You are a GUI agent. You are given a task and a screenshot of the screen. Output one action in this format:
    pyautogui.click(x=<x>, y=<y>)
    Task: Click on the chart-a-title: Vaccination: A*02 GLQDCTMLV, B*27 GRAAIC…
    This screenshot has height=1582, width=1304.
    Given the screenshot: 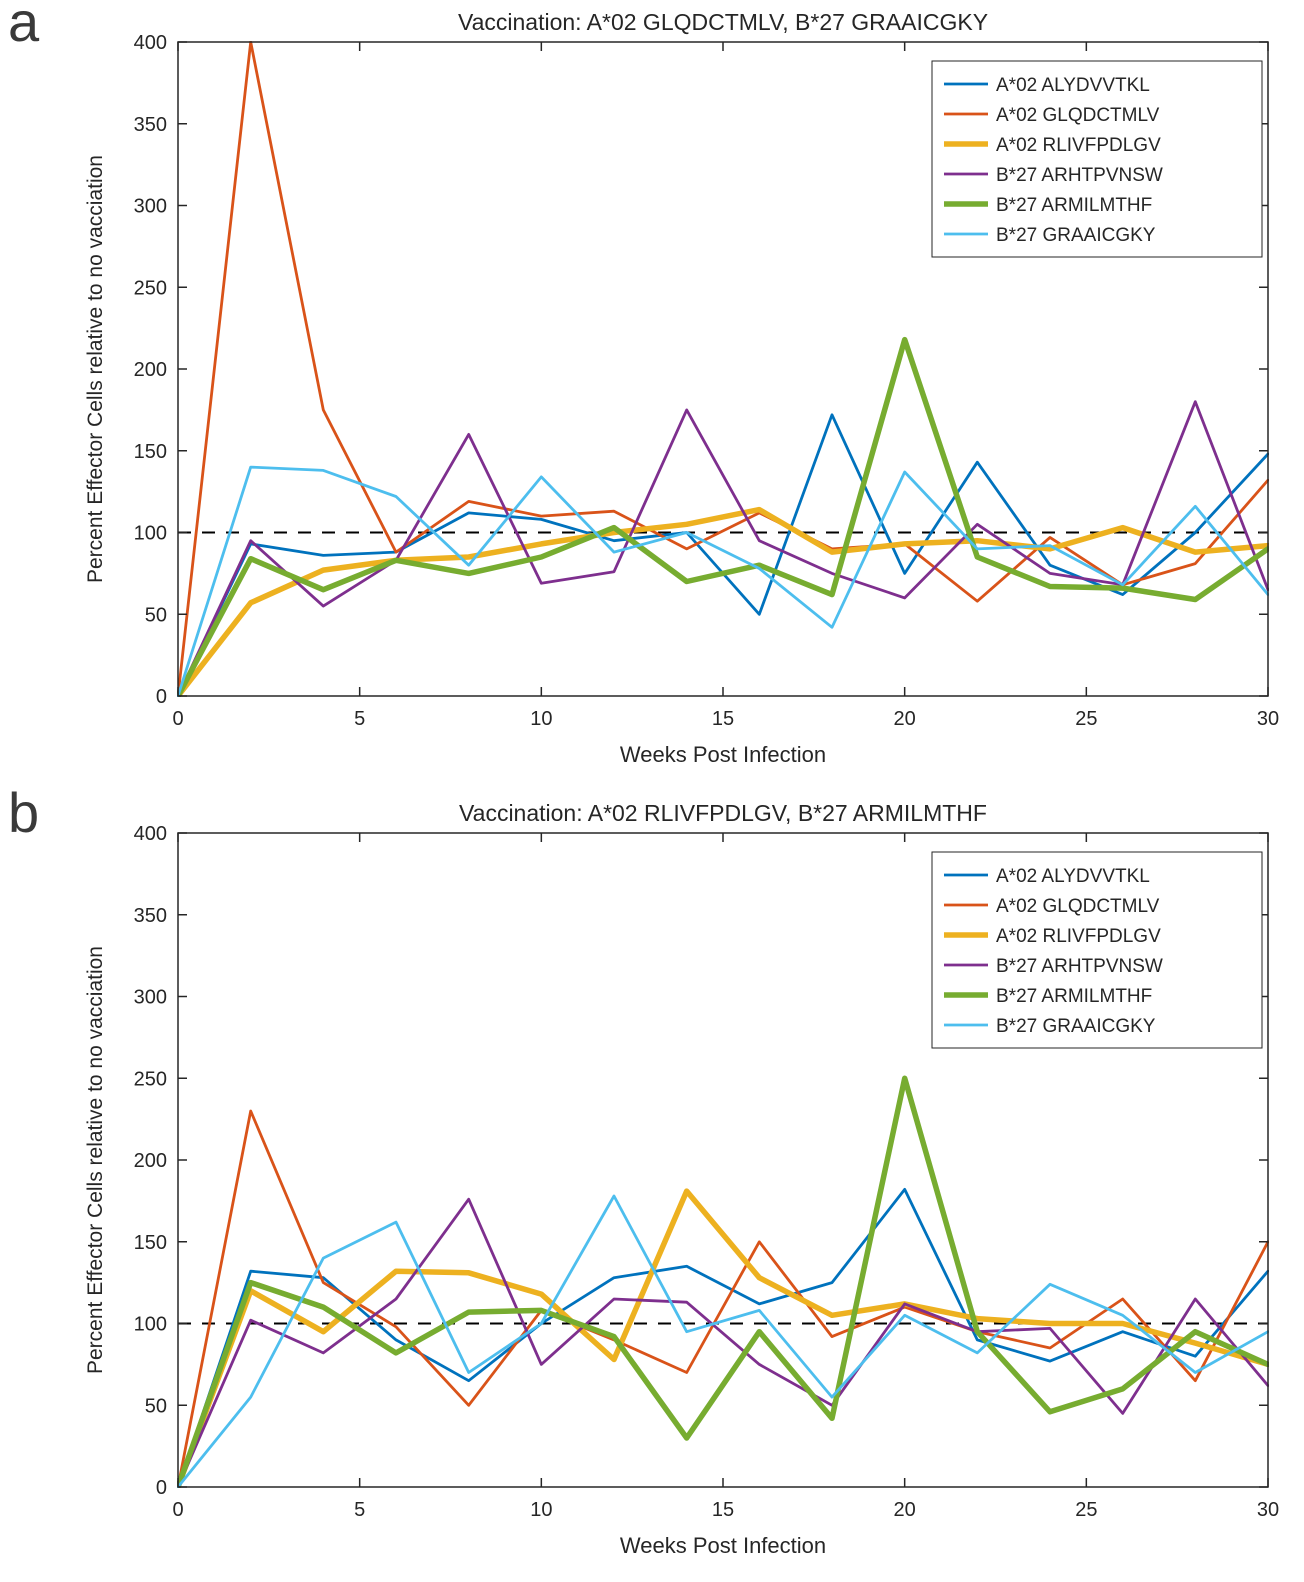 What is the action you would take?
    pyautogui.click(x=723, y=22)
    